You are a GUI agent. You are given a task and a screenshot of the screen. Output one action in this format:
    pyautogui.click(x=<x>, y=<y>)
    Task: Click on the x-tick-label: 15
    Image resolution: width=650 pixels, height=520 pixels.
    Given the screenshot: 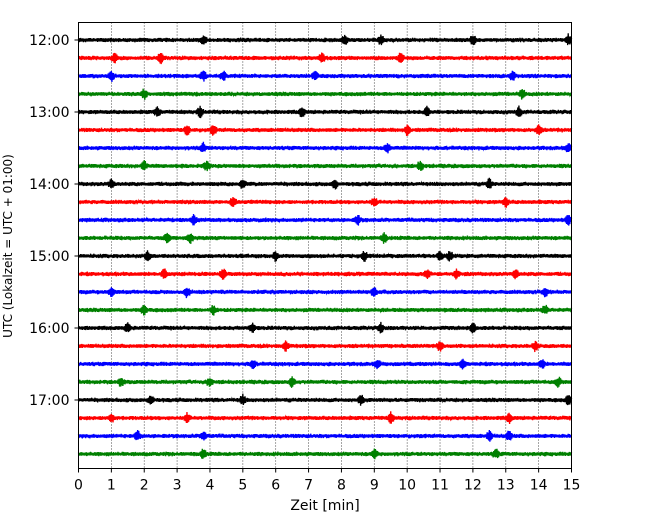 What is the action you would take?
    pyautogui.click(x=572, y=486)
    